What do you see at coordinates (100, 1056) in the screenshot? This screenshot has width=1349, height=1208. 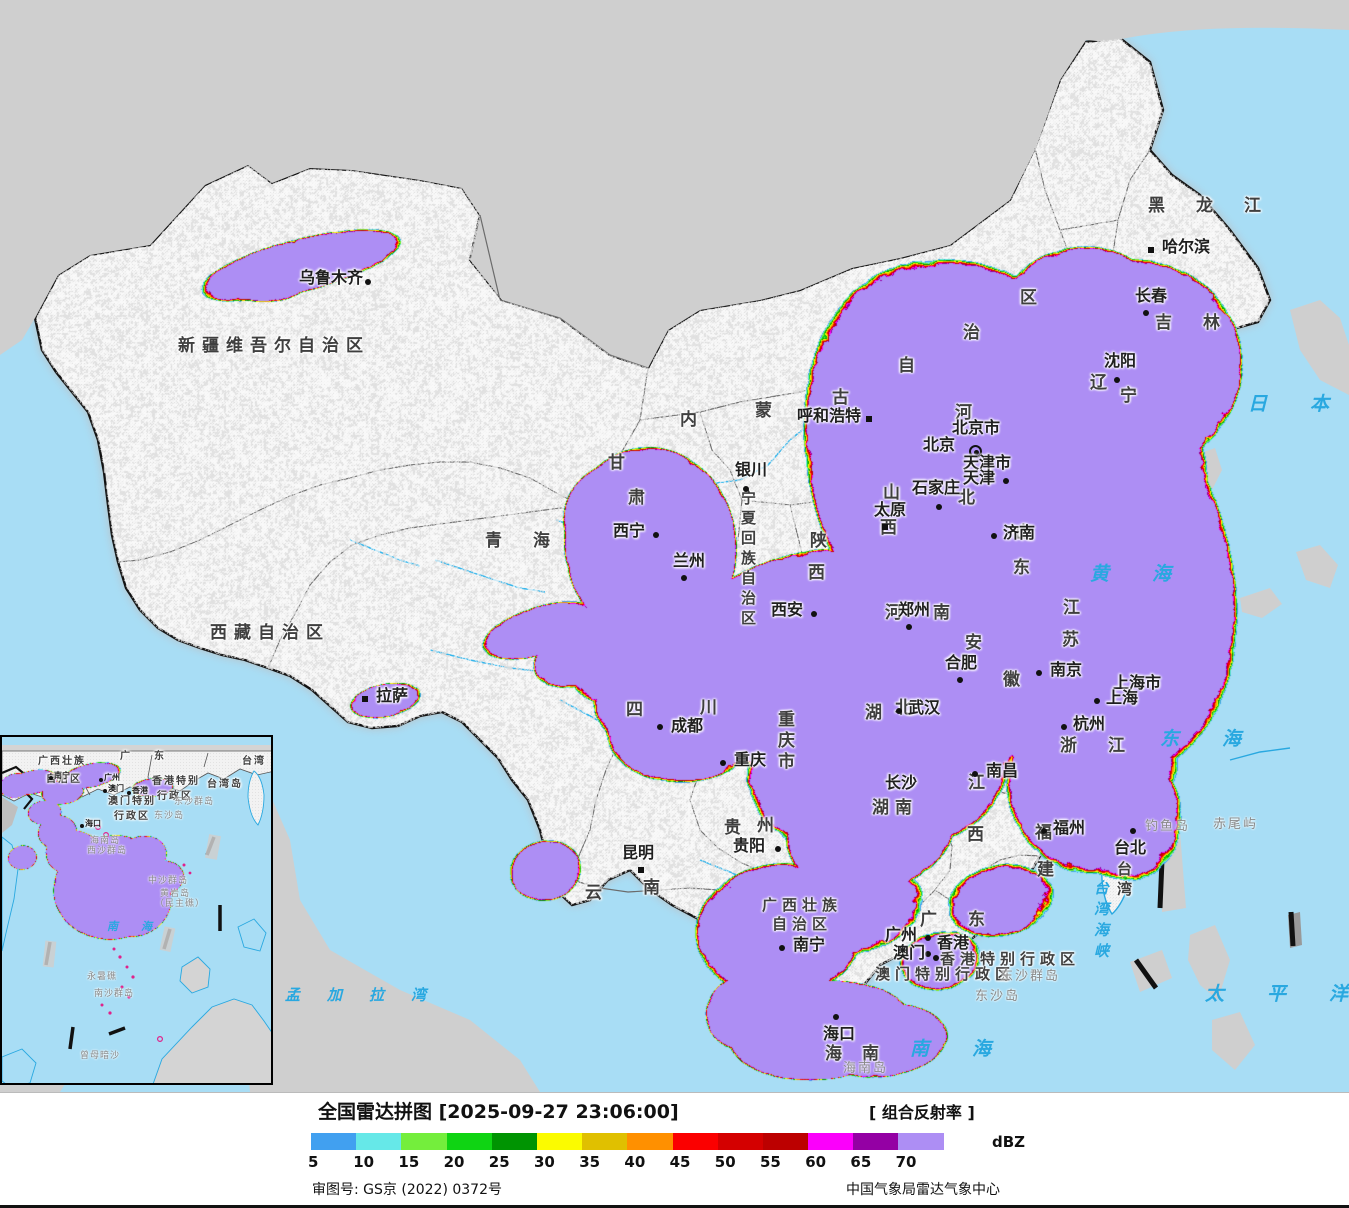 I see `inset-island-label-9: 曾母暗沙` at bounding box center [100, 1056].